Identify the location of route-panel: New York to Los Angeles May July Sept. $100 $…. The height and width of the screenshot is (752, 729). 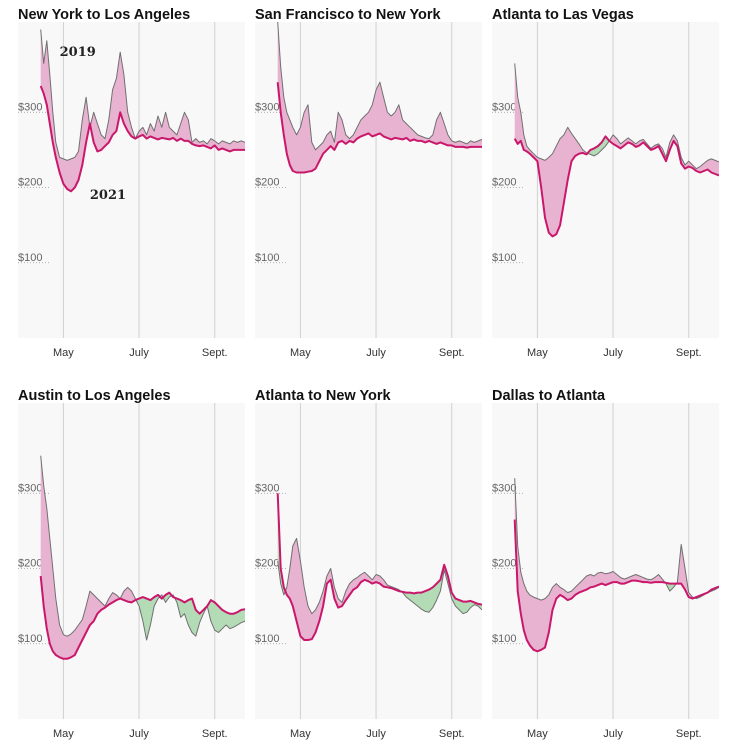
(131, 183).